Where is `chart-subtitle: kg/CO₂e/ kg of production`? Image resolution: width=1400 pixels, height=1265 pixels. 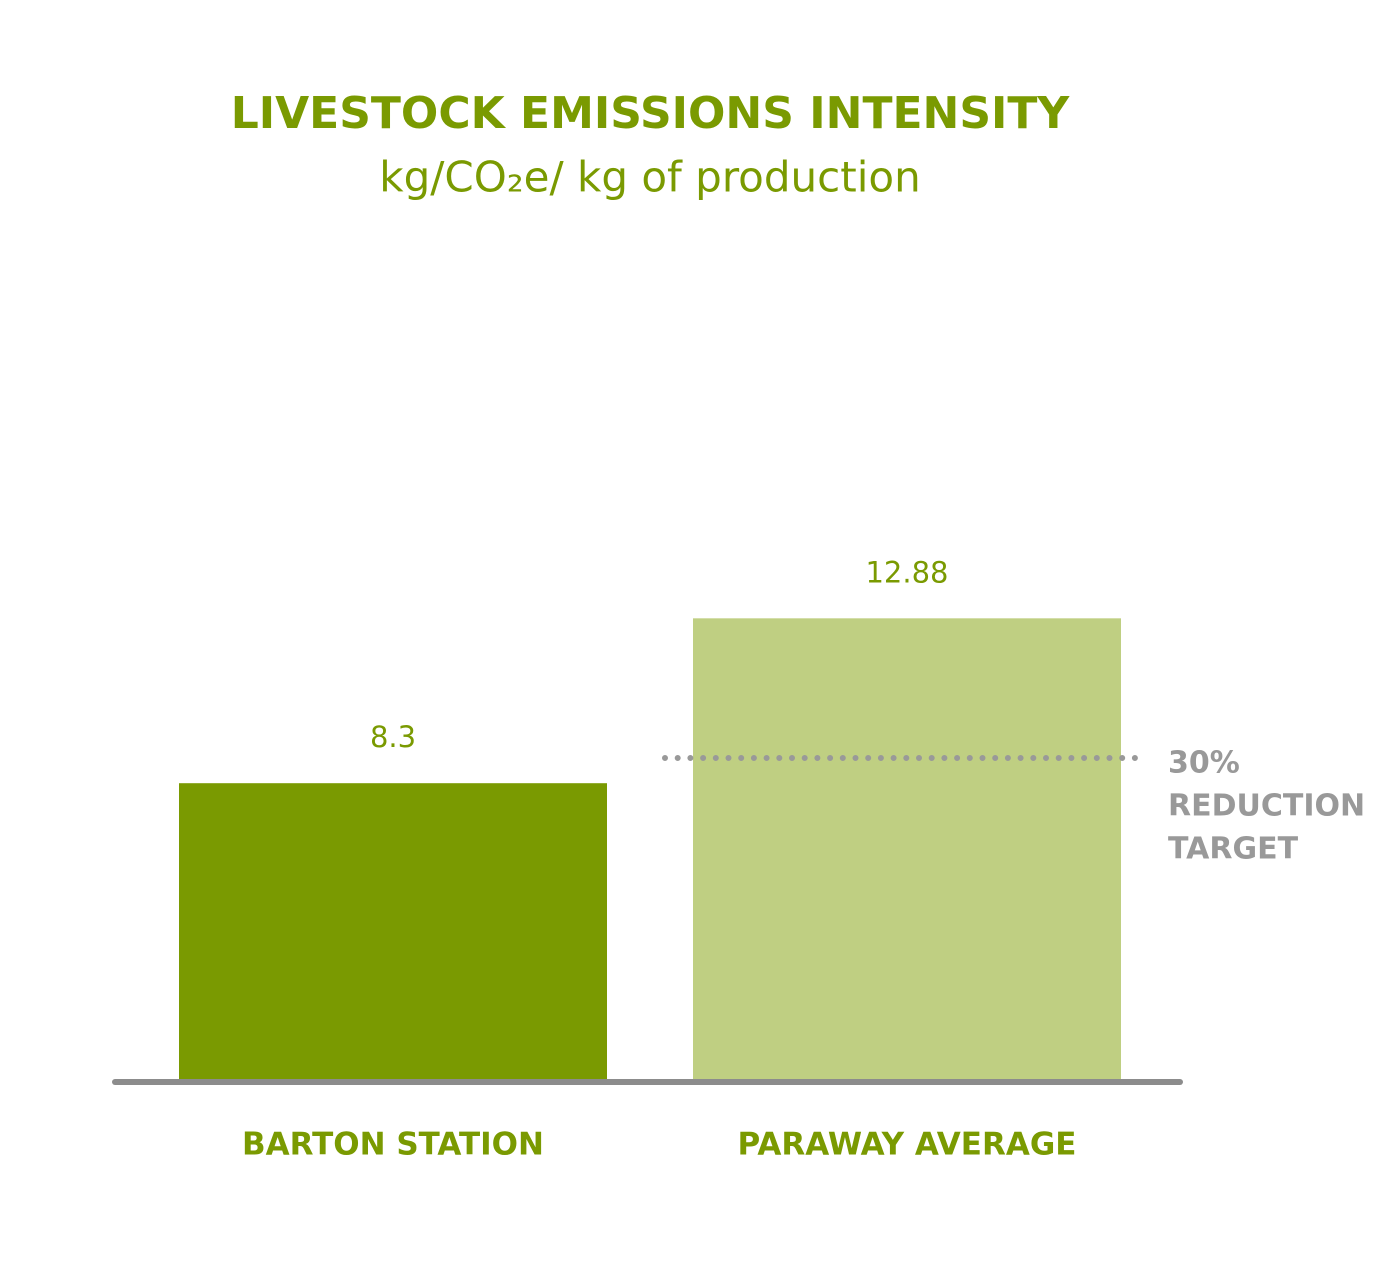
chart-subtitle: kg/CO₂e/ kg of production is located at coordinates (649, 177).